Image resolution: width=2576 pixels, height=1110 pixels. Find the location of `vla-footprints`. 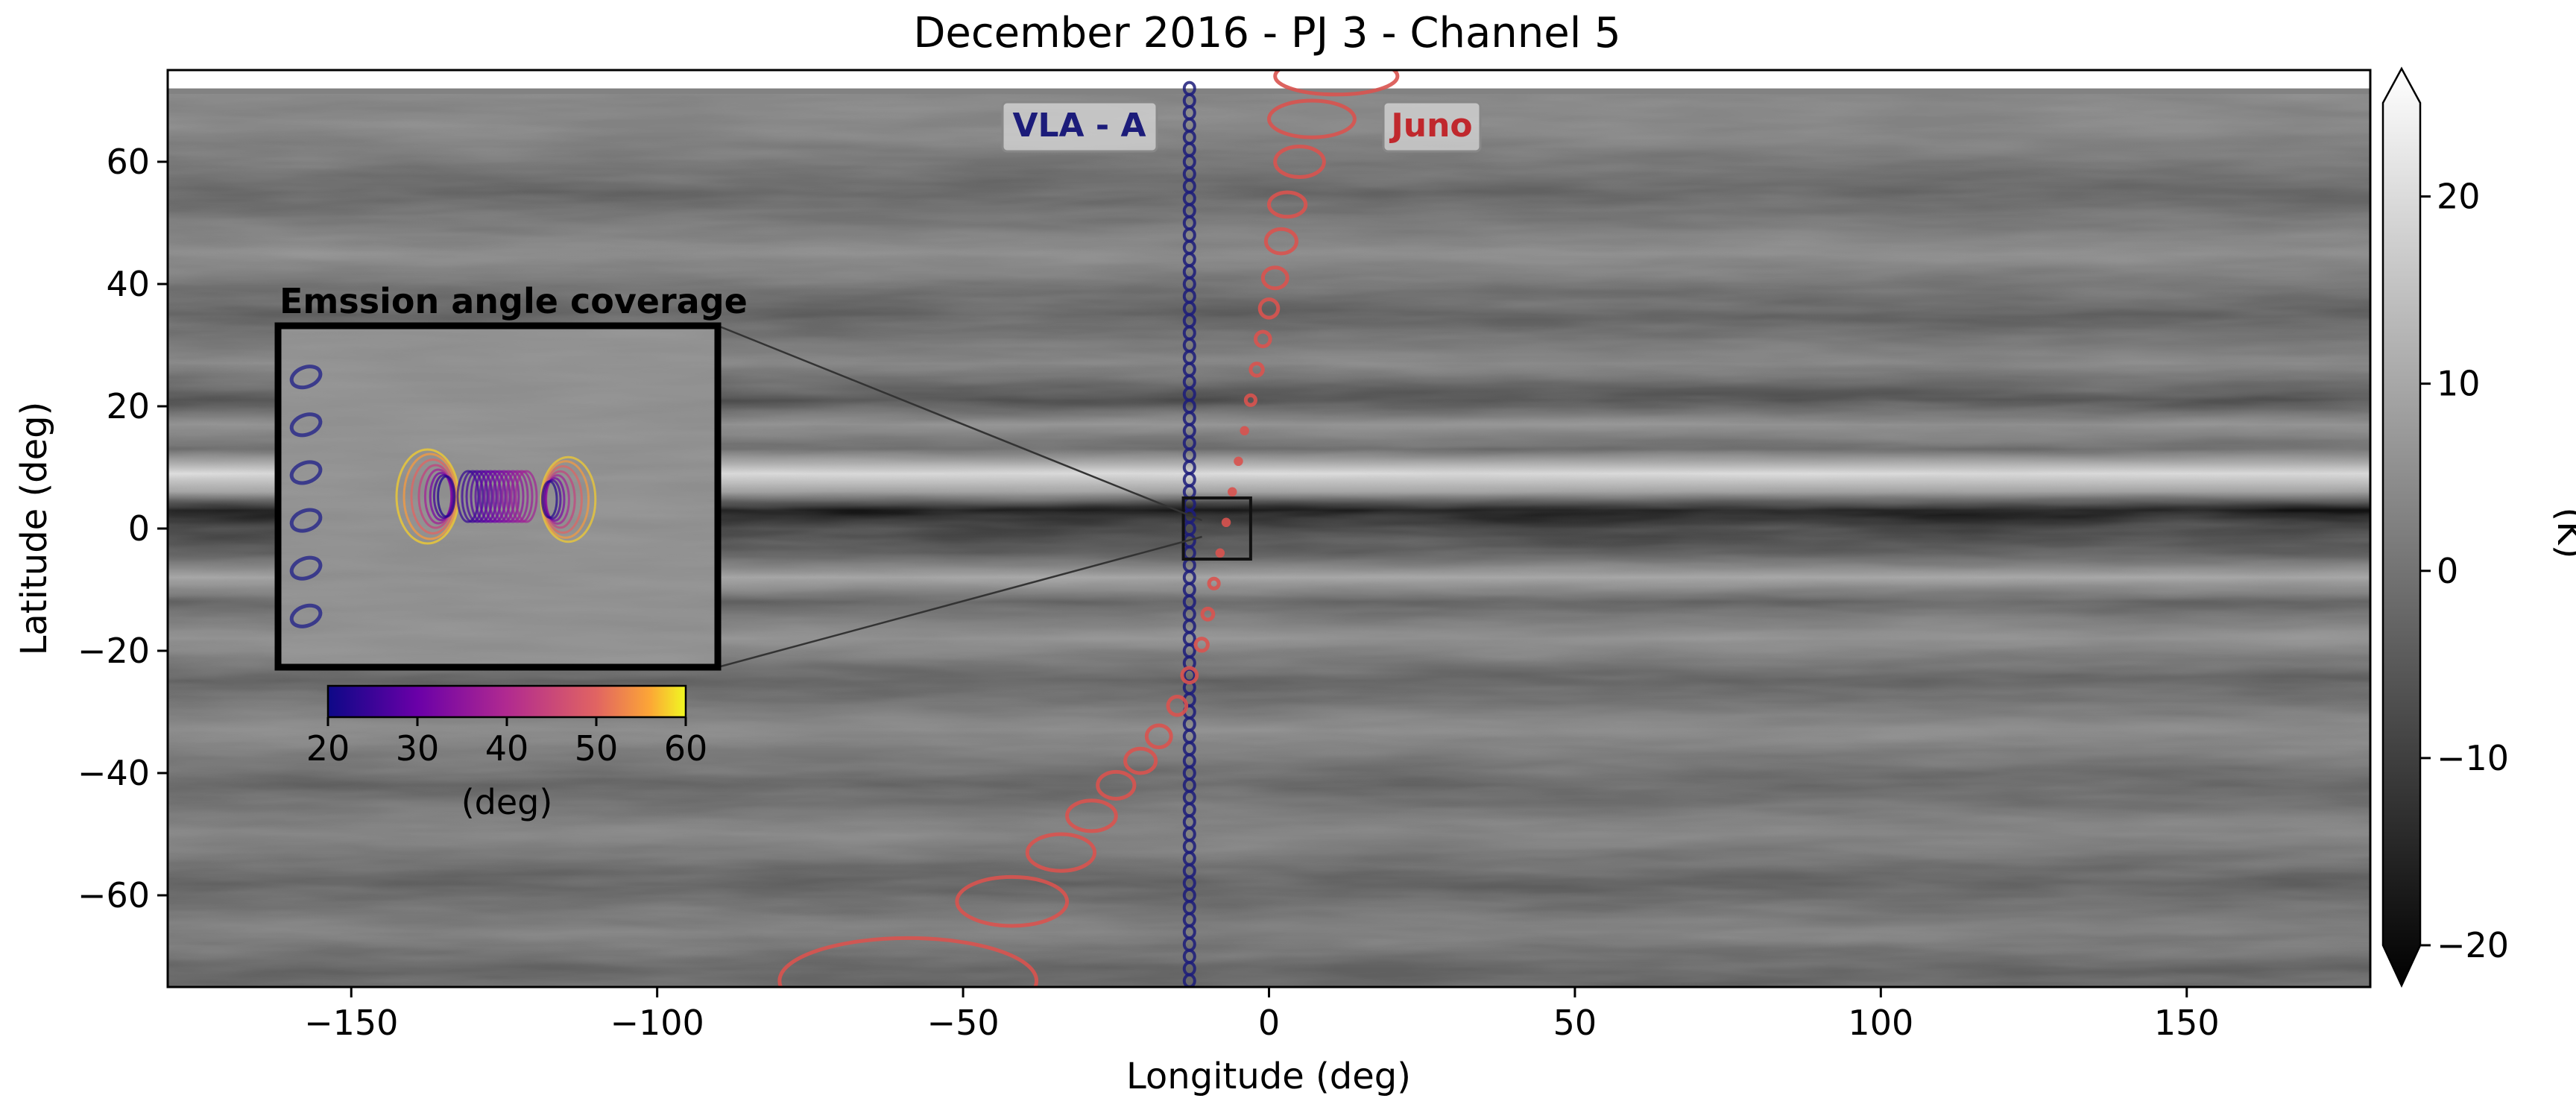

vla-footprints is located at coordinates (1189, 534).